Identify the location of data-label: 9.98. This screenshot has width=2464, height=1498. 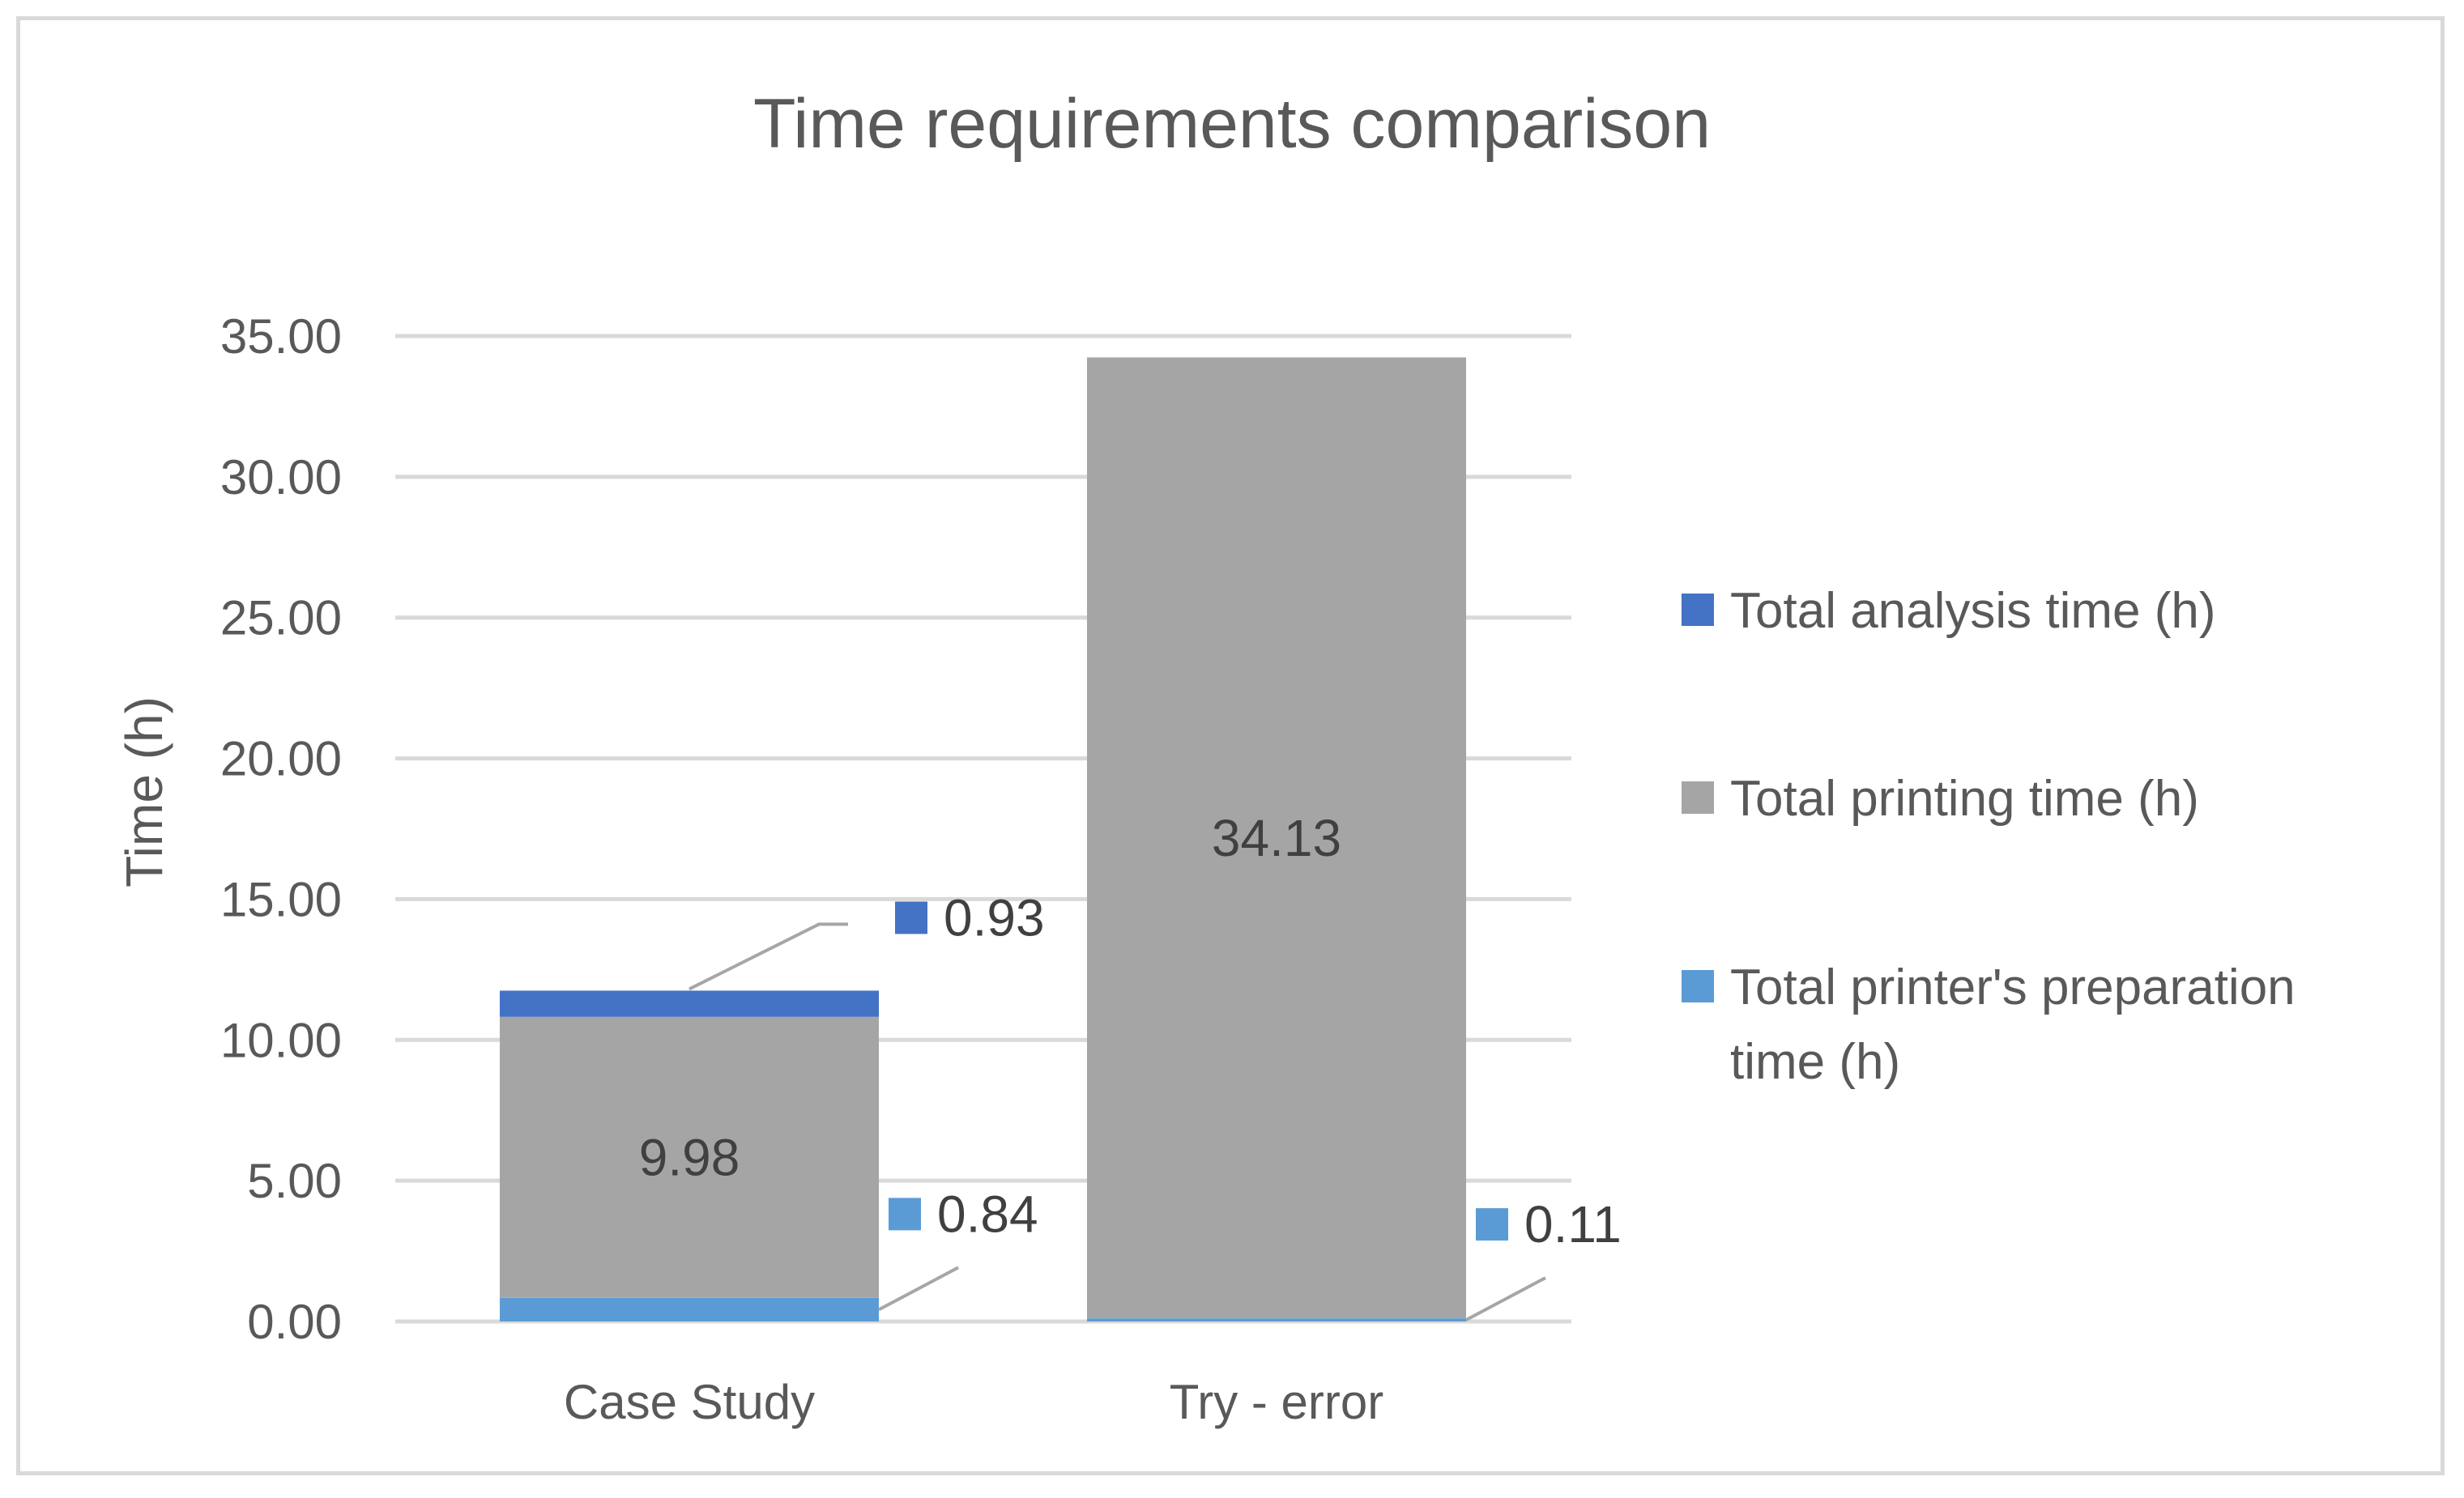
(689, 1157).